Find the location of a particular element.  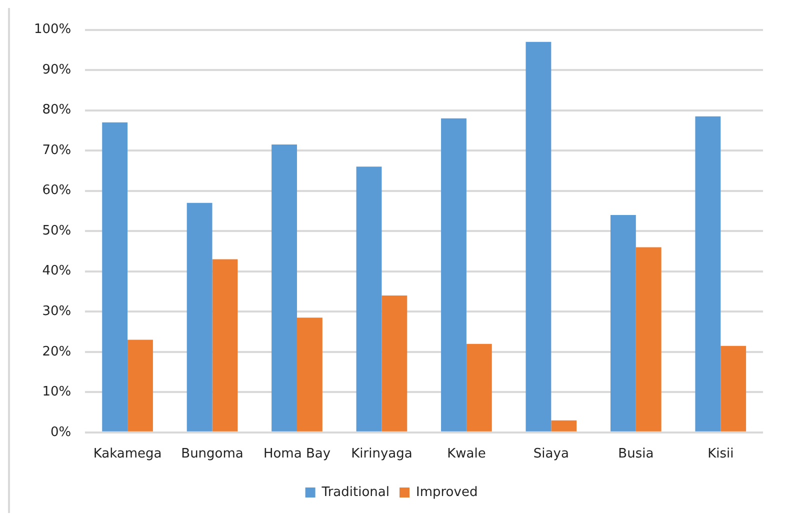

y-tick-label: 40% is located at coordinates (57, 271).